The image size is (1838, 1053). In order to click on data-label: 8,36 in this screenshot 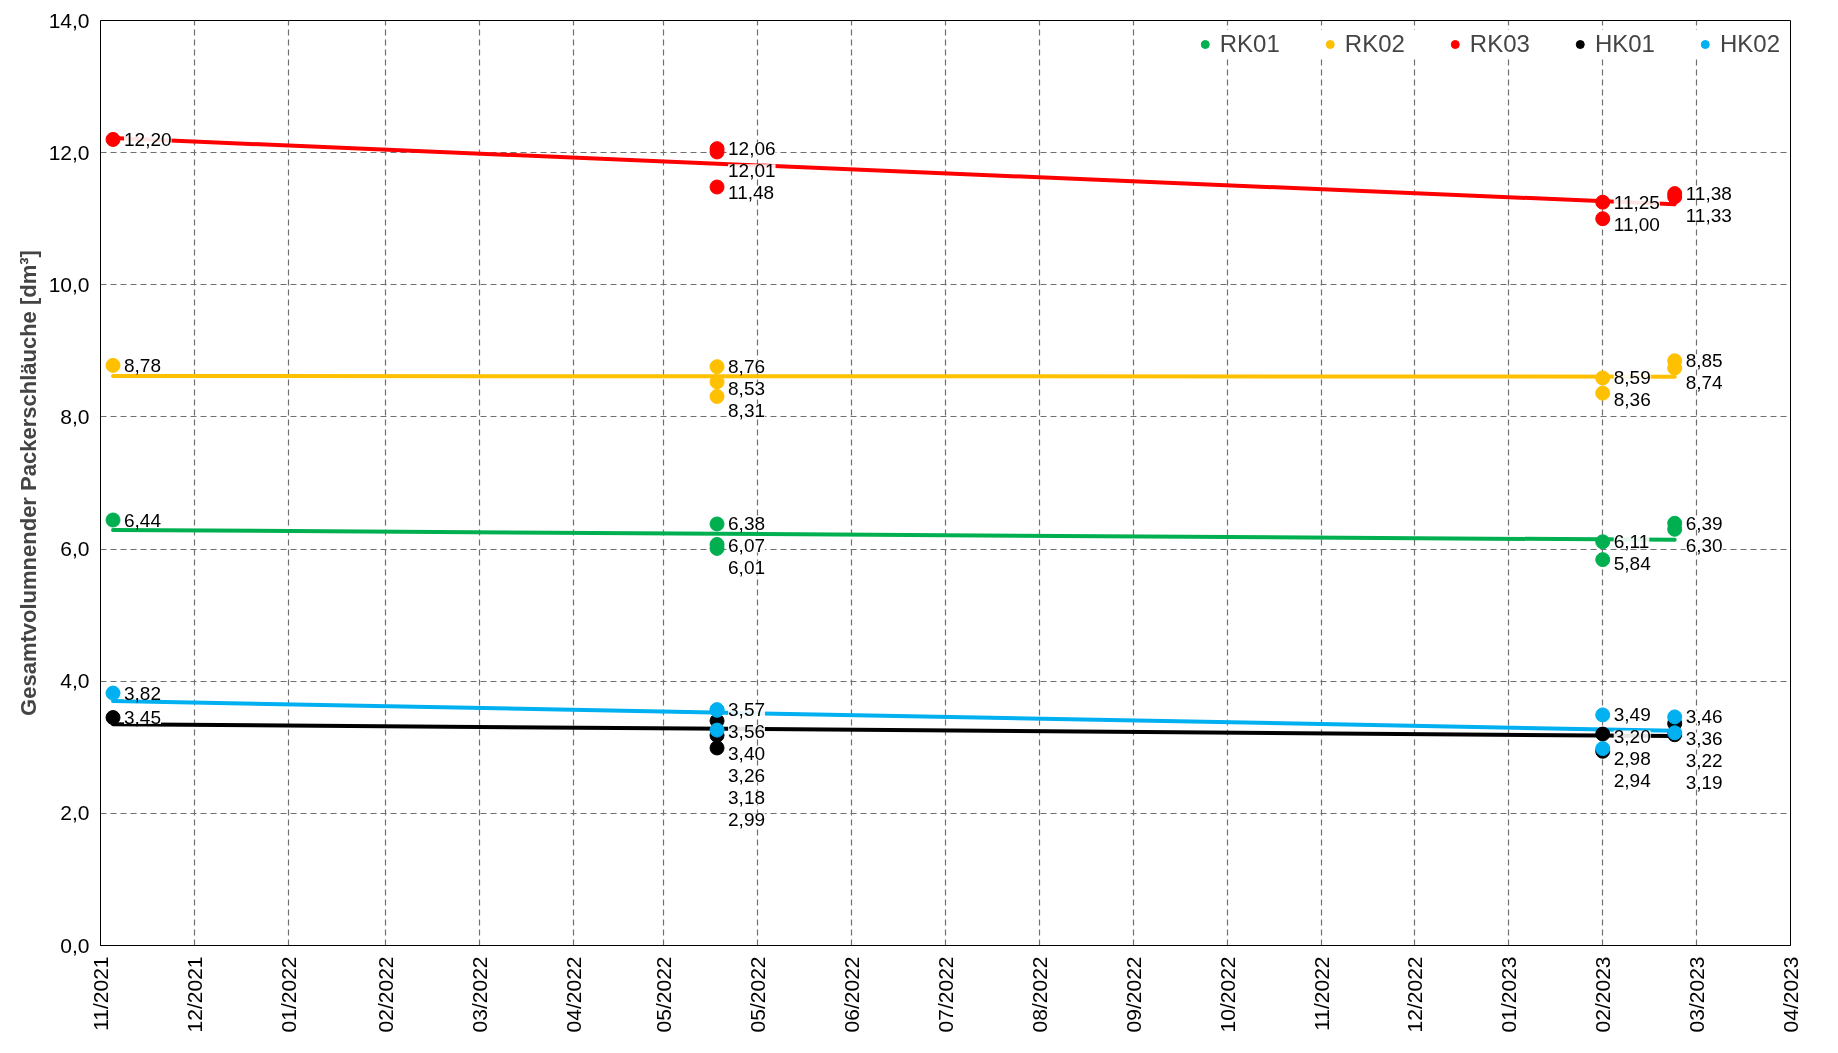, I will do `click(1632, 400)`.